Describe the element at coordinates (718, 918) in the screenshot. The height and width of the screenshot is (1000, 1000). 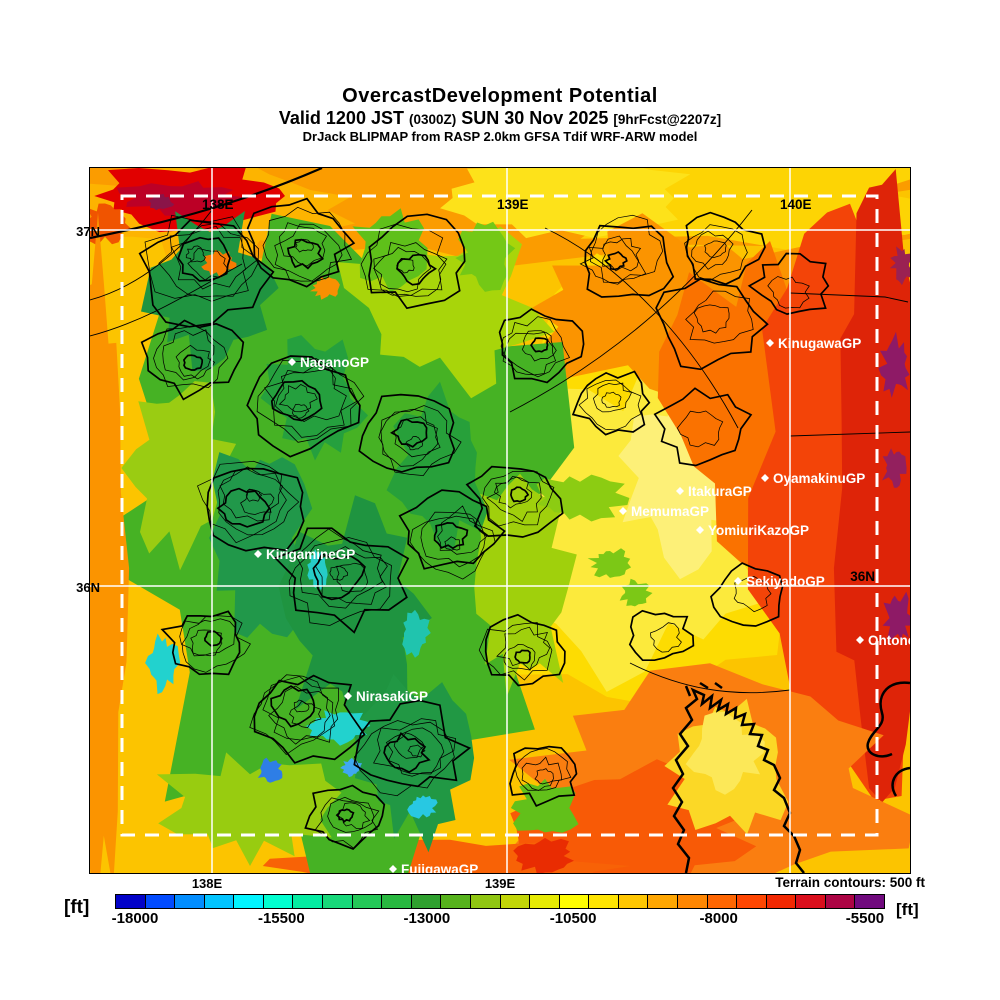
I see `colorbar-tick: -8000` at that location.